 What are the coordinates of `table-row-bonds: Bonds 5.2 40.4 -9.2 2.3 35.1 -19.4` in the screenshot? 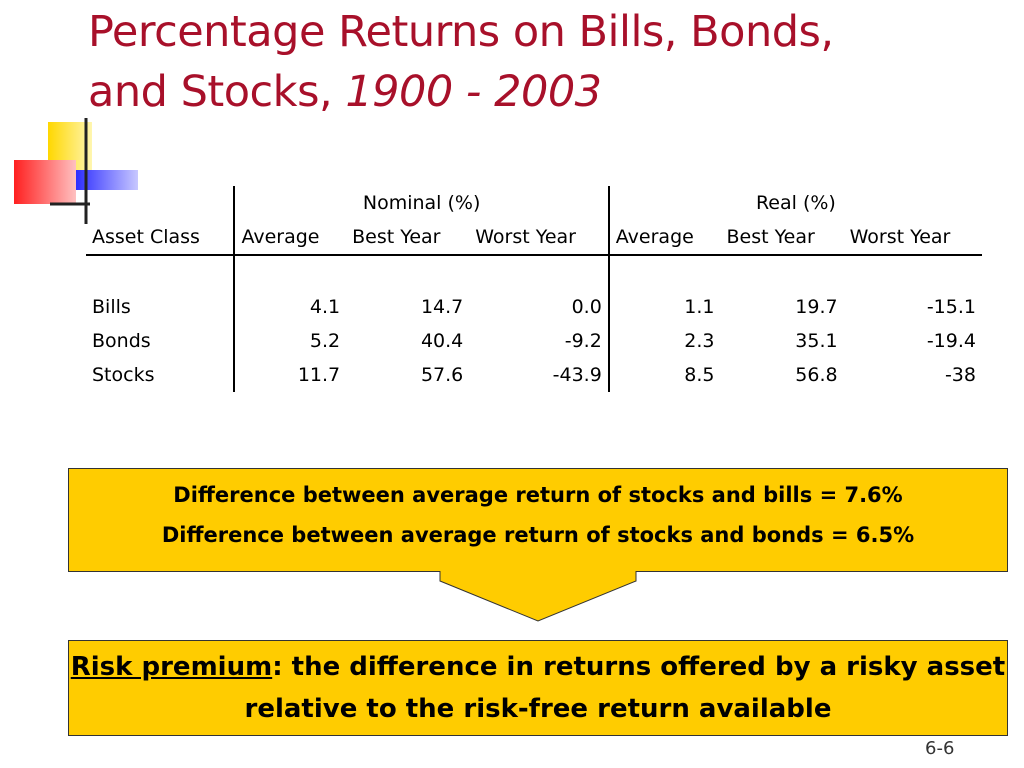 It's located at (534, 341).